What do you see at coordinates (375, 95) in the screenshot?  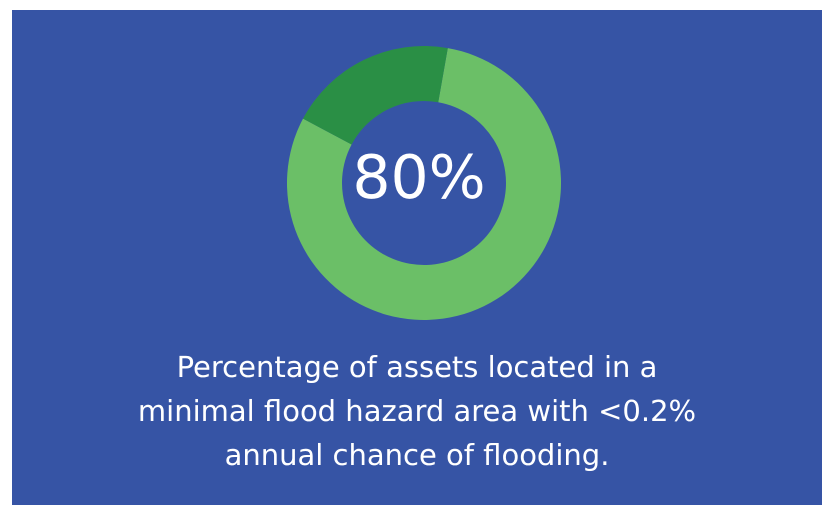 I see `donut-slice` at bounding box center [375, 95].